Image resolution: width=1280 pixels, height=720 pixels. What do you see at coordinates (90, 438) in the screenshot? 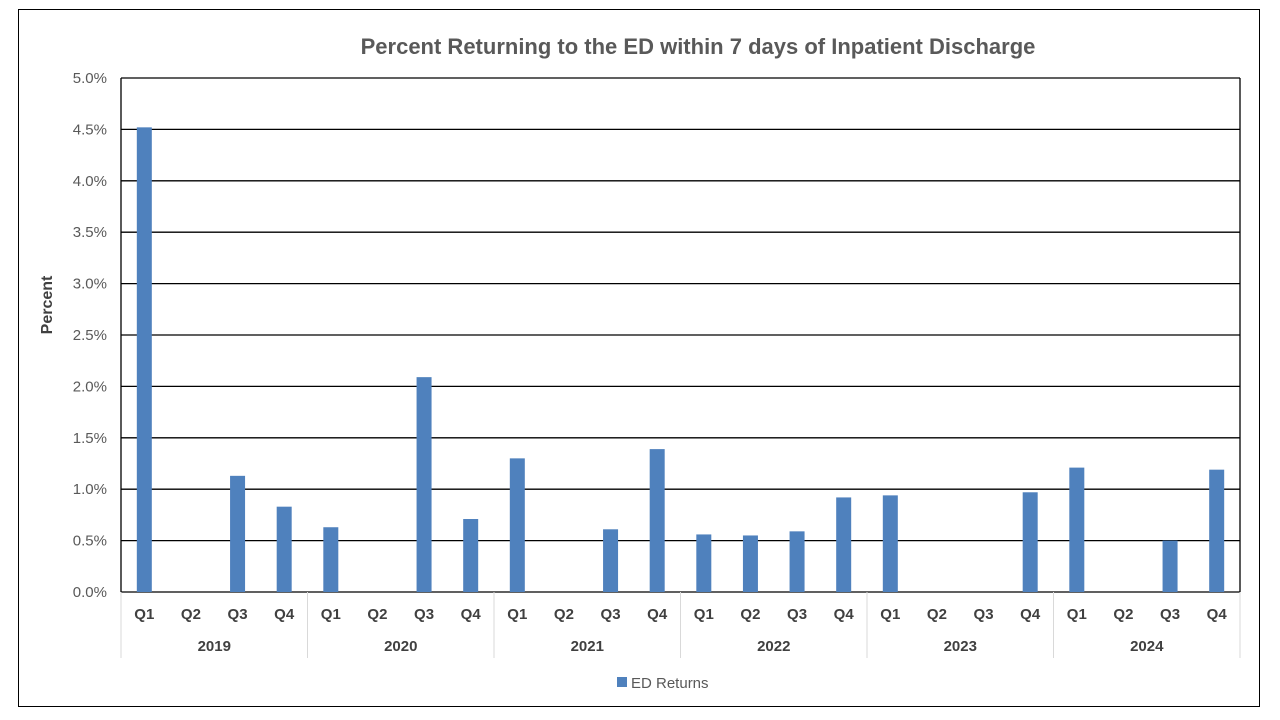
I see `y-tick-label: 1.5%` at bounding box center [90, 438].